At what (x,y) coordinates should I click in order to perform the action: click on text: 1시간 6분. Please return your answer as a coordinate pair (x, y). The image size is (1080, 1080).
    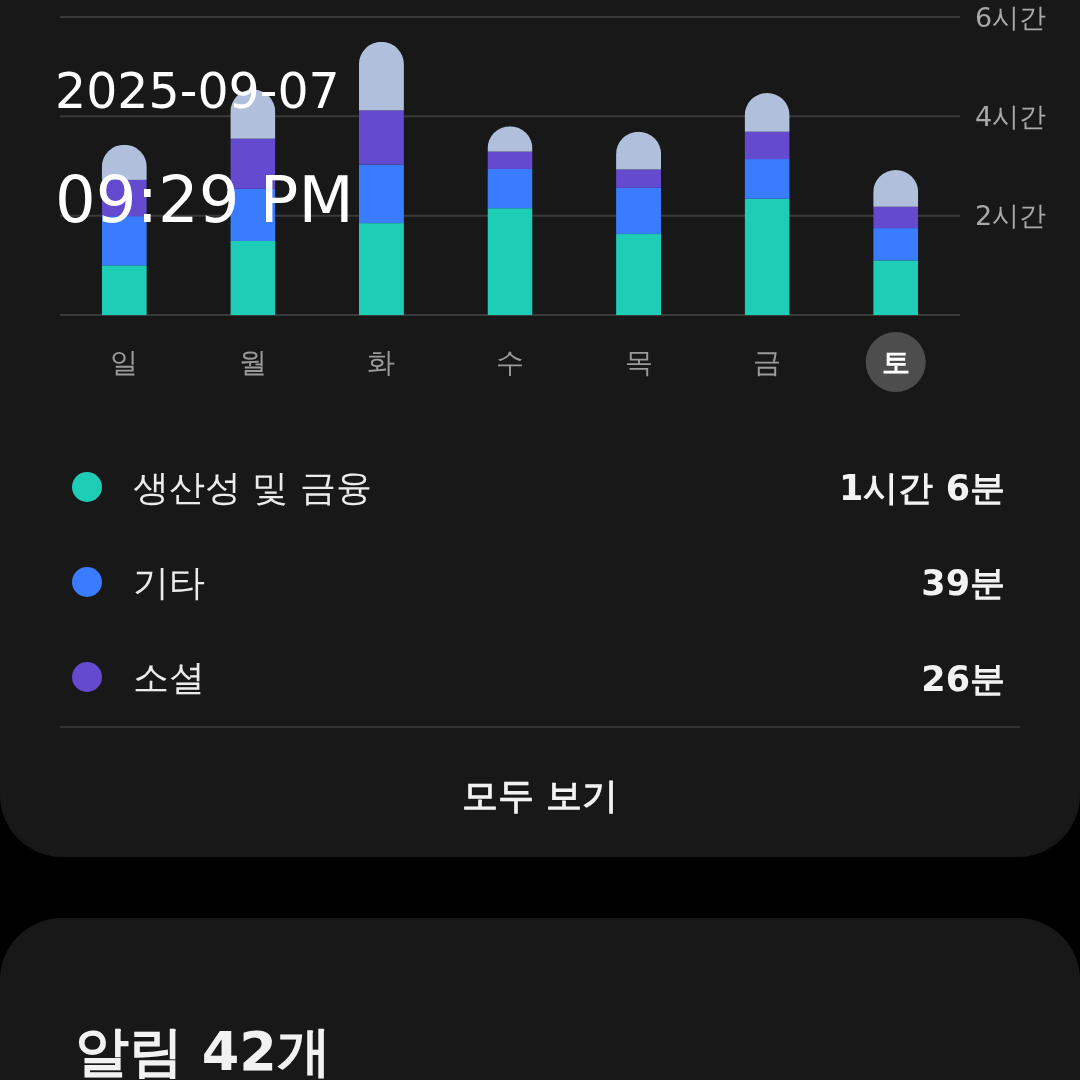
    Looking at the image, I should click on (922, 488).